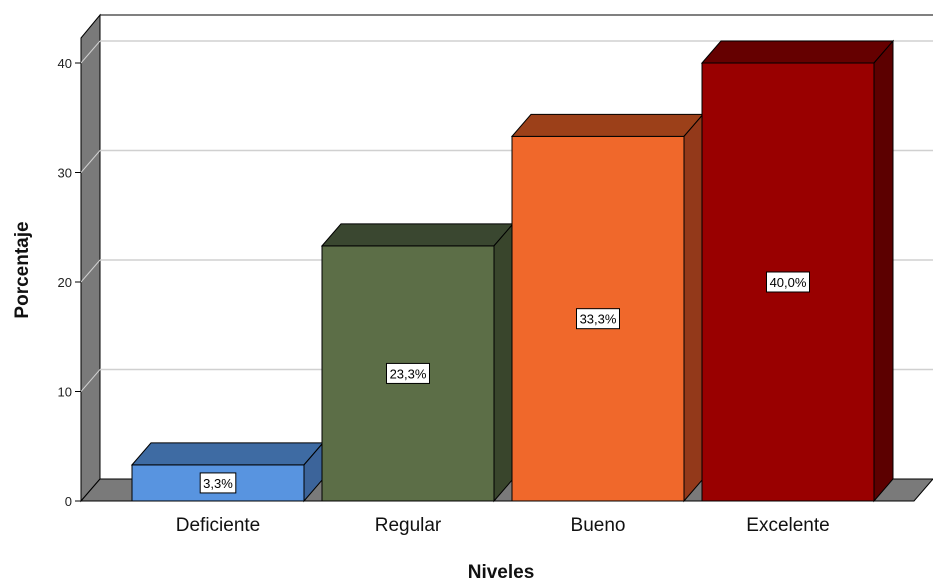 The height and width of the screenshot is (580, 933). What do you see at coordinates (90, 258) in the screenshot?
I see `left-wall` at bounding box center [90, 258].